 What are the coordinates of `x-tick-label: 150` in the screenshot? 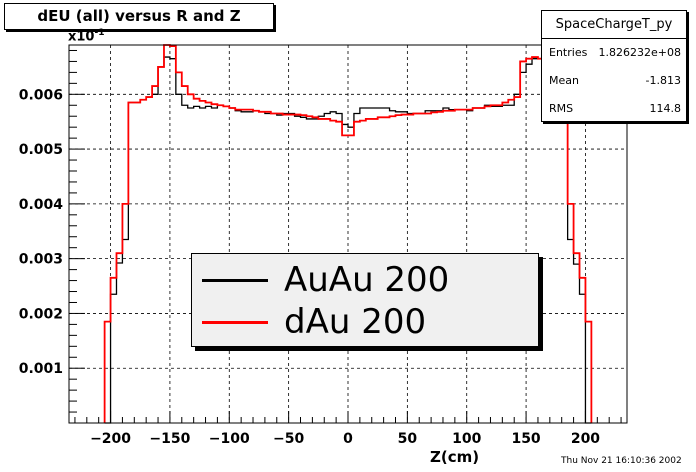 It's located at (525, 439).